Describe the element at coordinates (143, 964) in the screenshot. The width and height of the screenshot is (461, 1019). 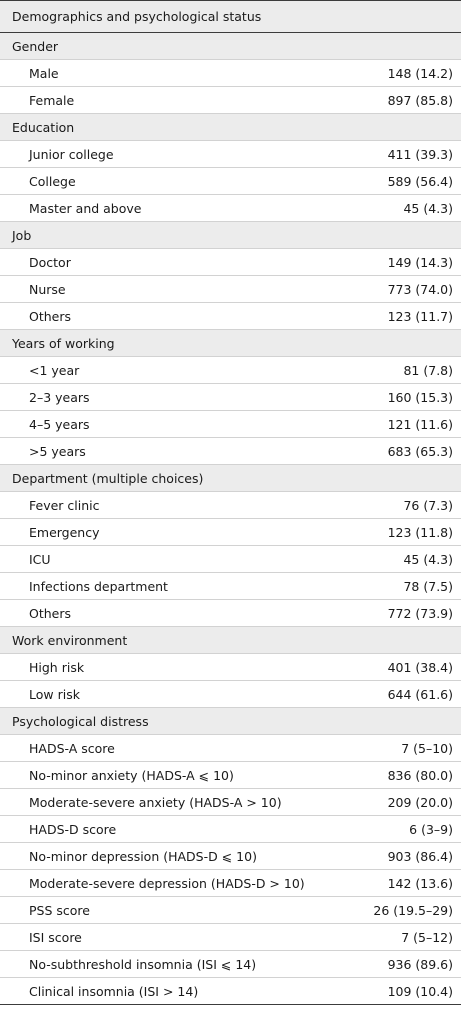
I see `row-label: No-subthreshold insomnia (ISI ⩽ 14)` at that location.